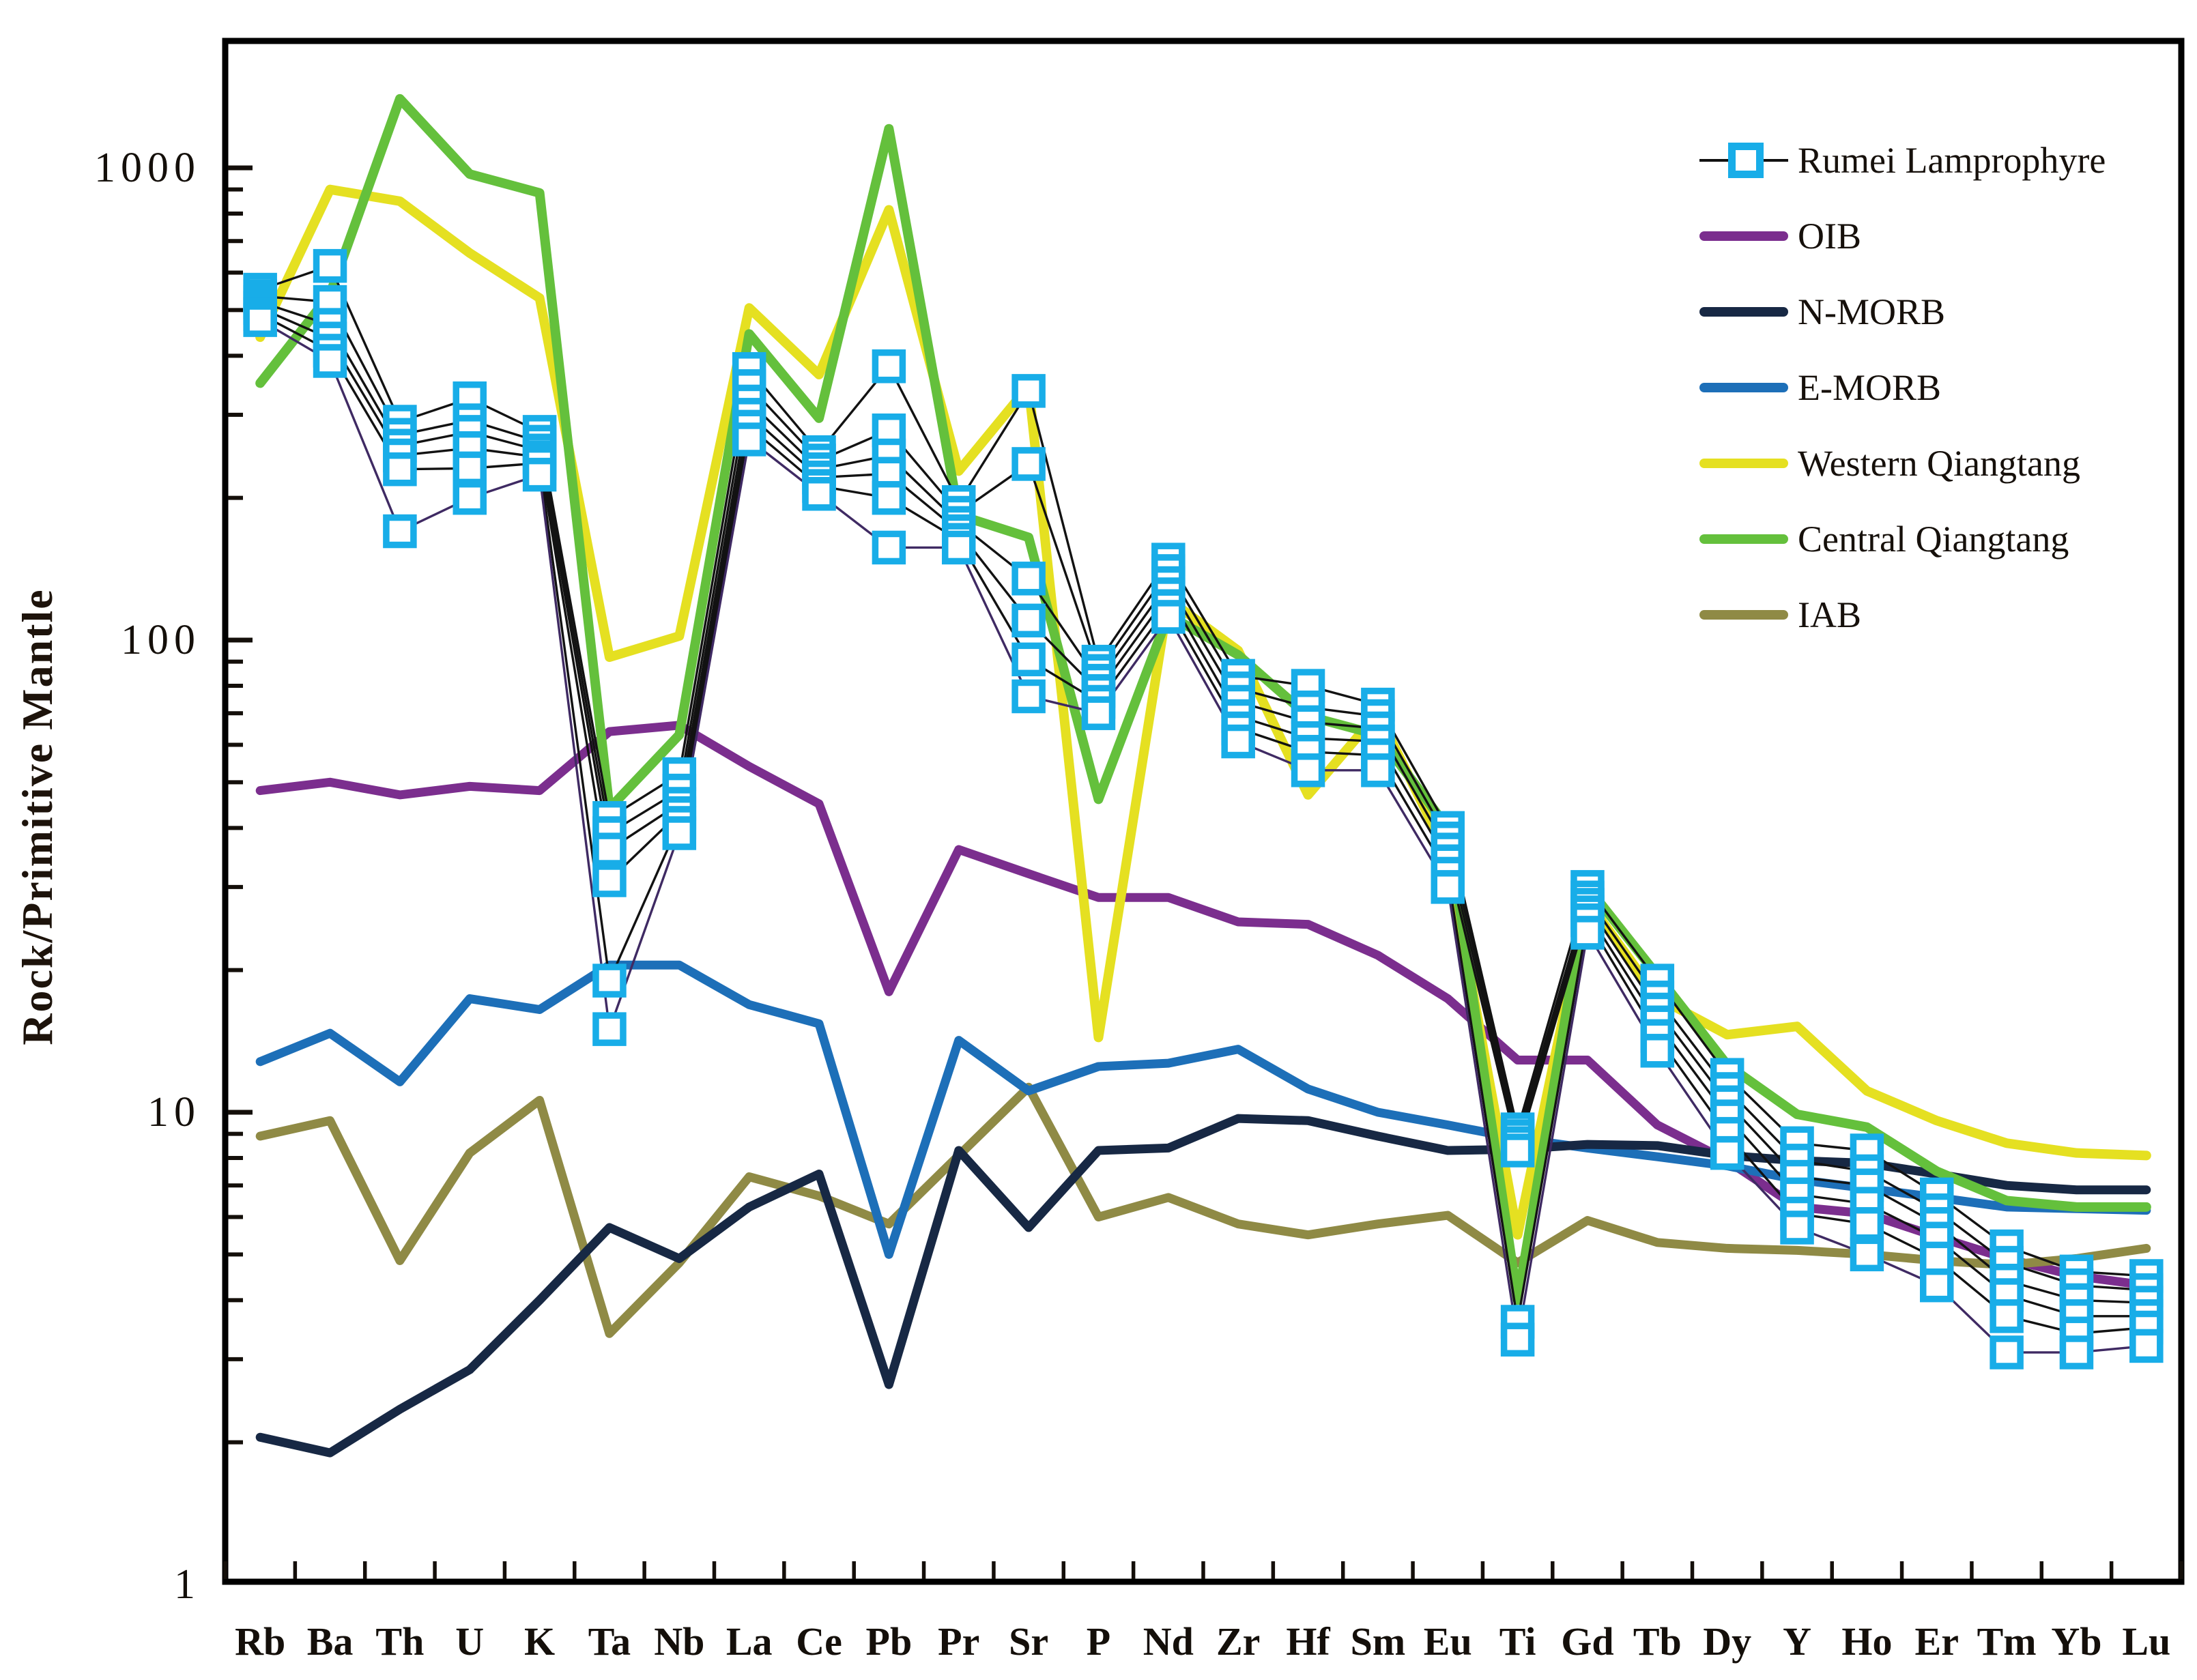 This screenshot has width=2197, height=1680. What do you see at coordinates (260, 1641) in the screenshot?
I see `x-label-Rb: Rb` at bounding box center [260, 1641].